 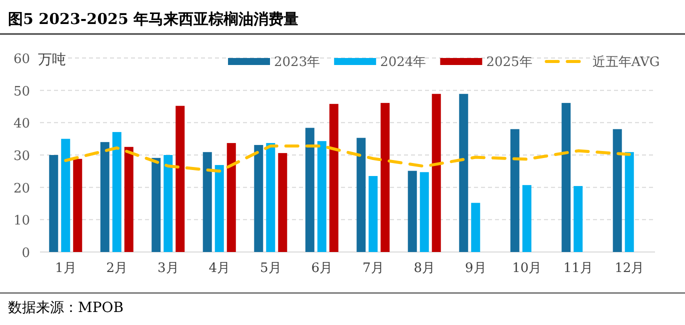 I want to click on x-tick-label: 9月, so click(x=475, y=268).